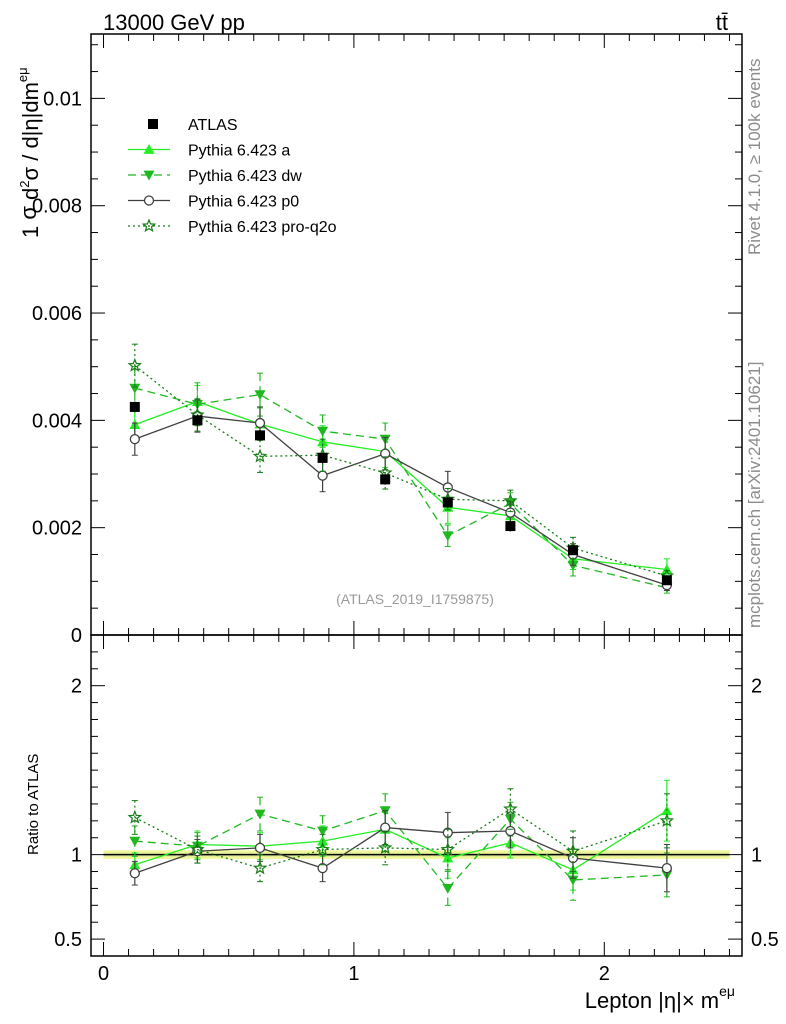  What do you see at coordinates (174, 22) in the screenshot?
I see `energy-label: 13000 GeV pp` at bounding box center [174, 22].